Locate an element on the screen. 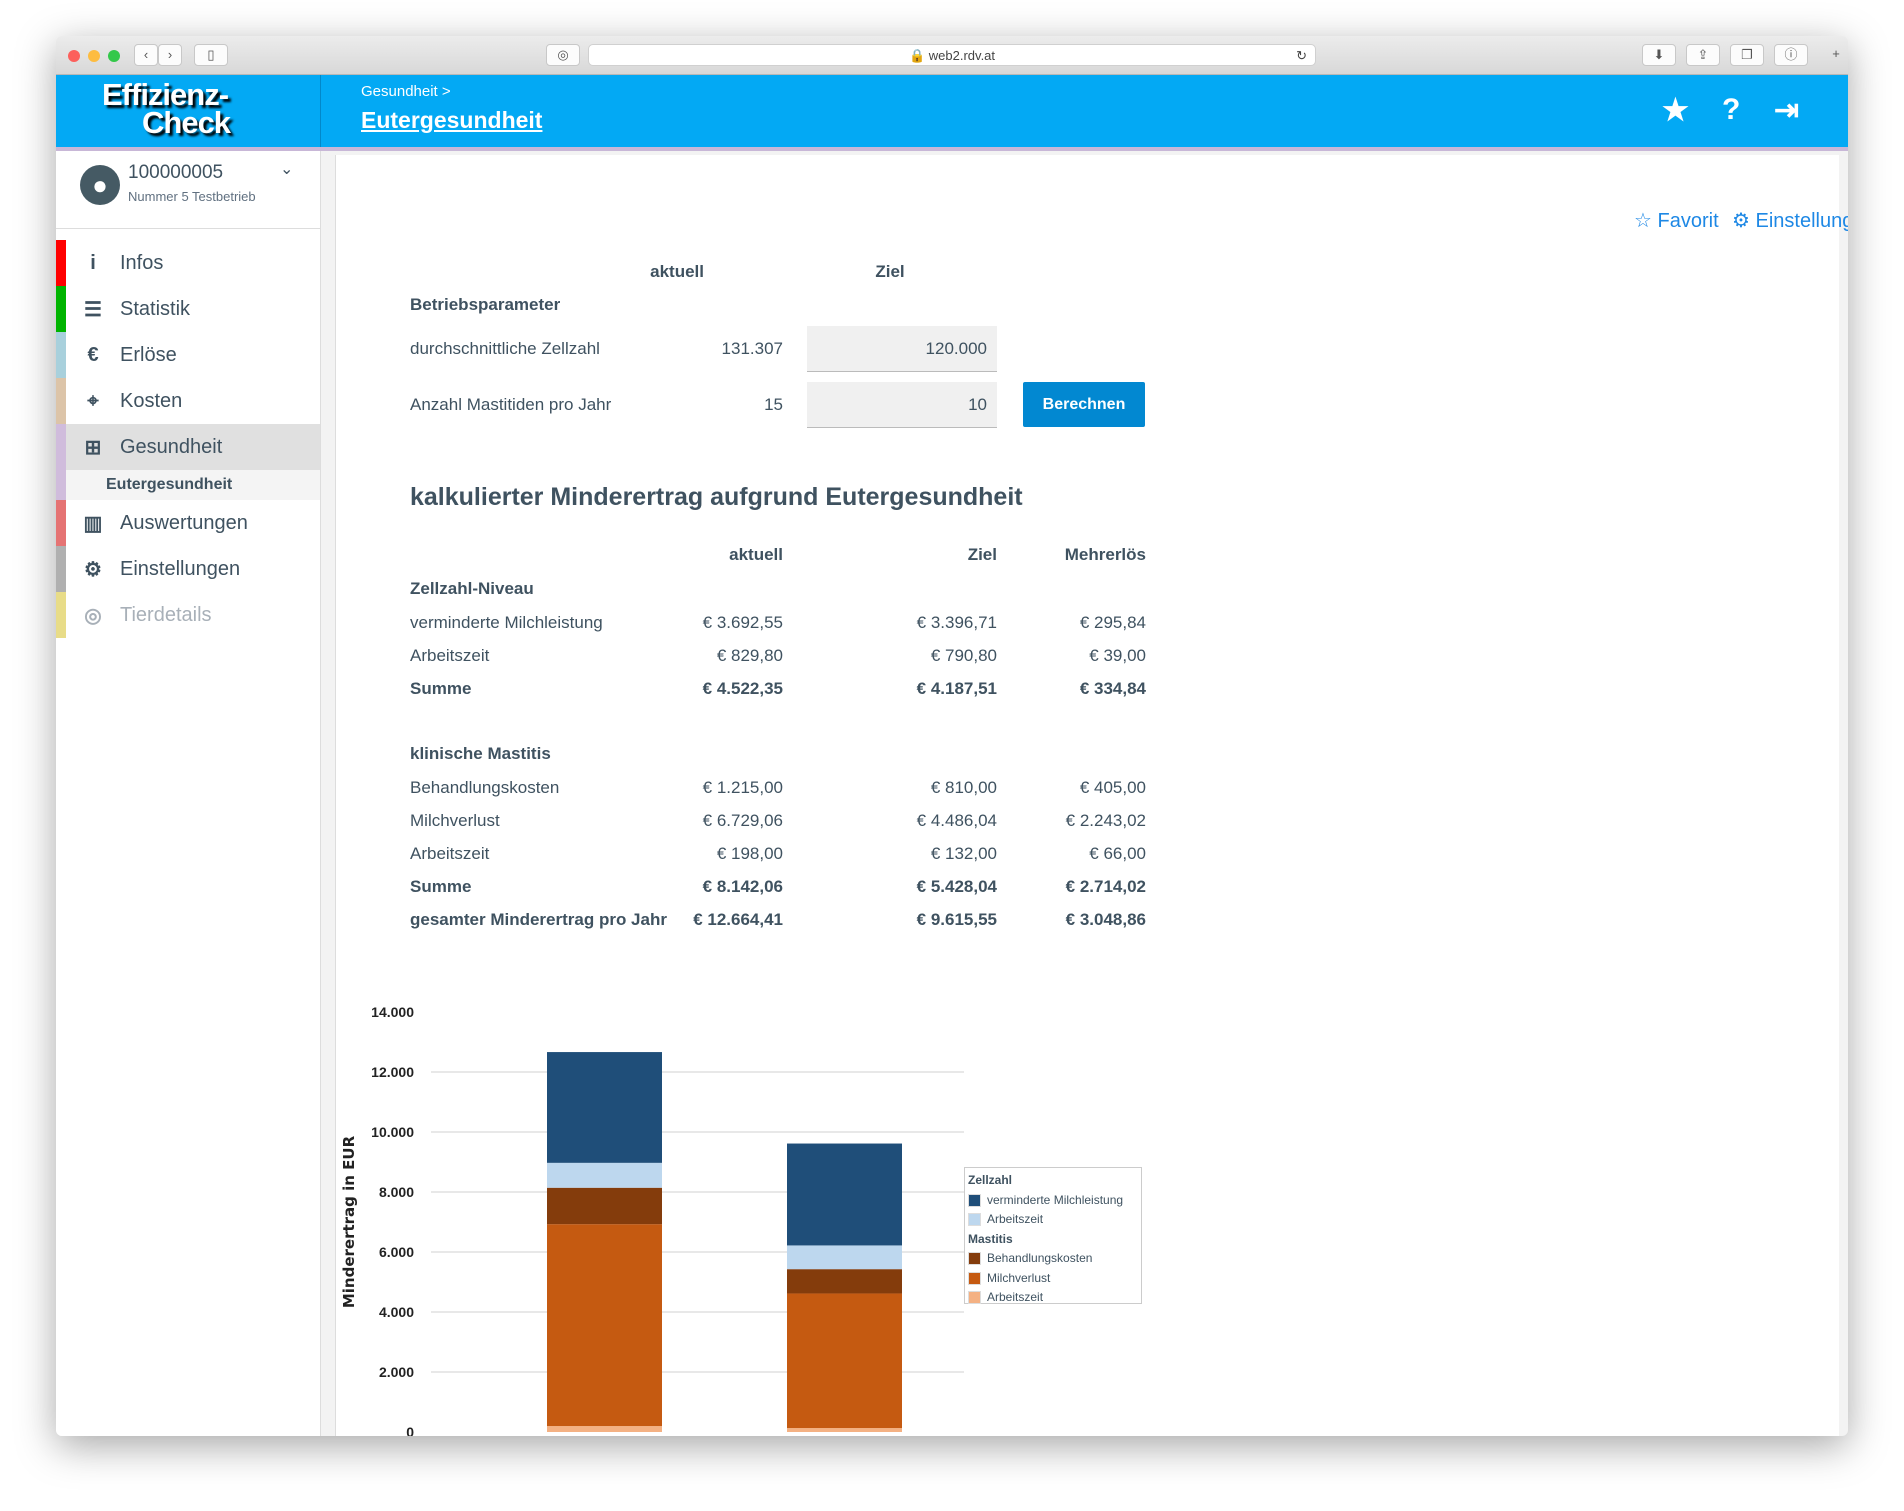  legend-group-zellzahl: Zellzahl is located at coordinates (990, 1180).